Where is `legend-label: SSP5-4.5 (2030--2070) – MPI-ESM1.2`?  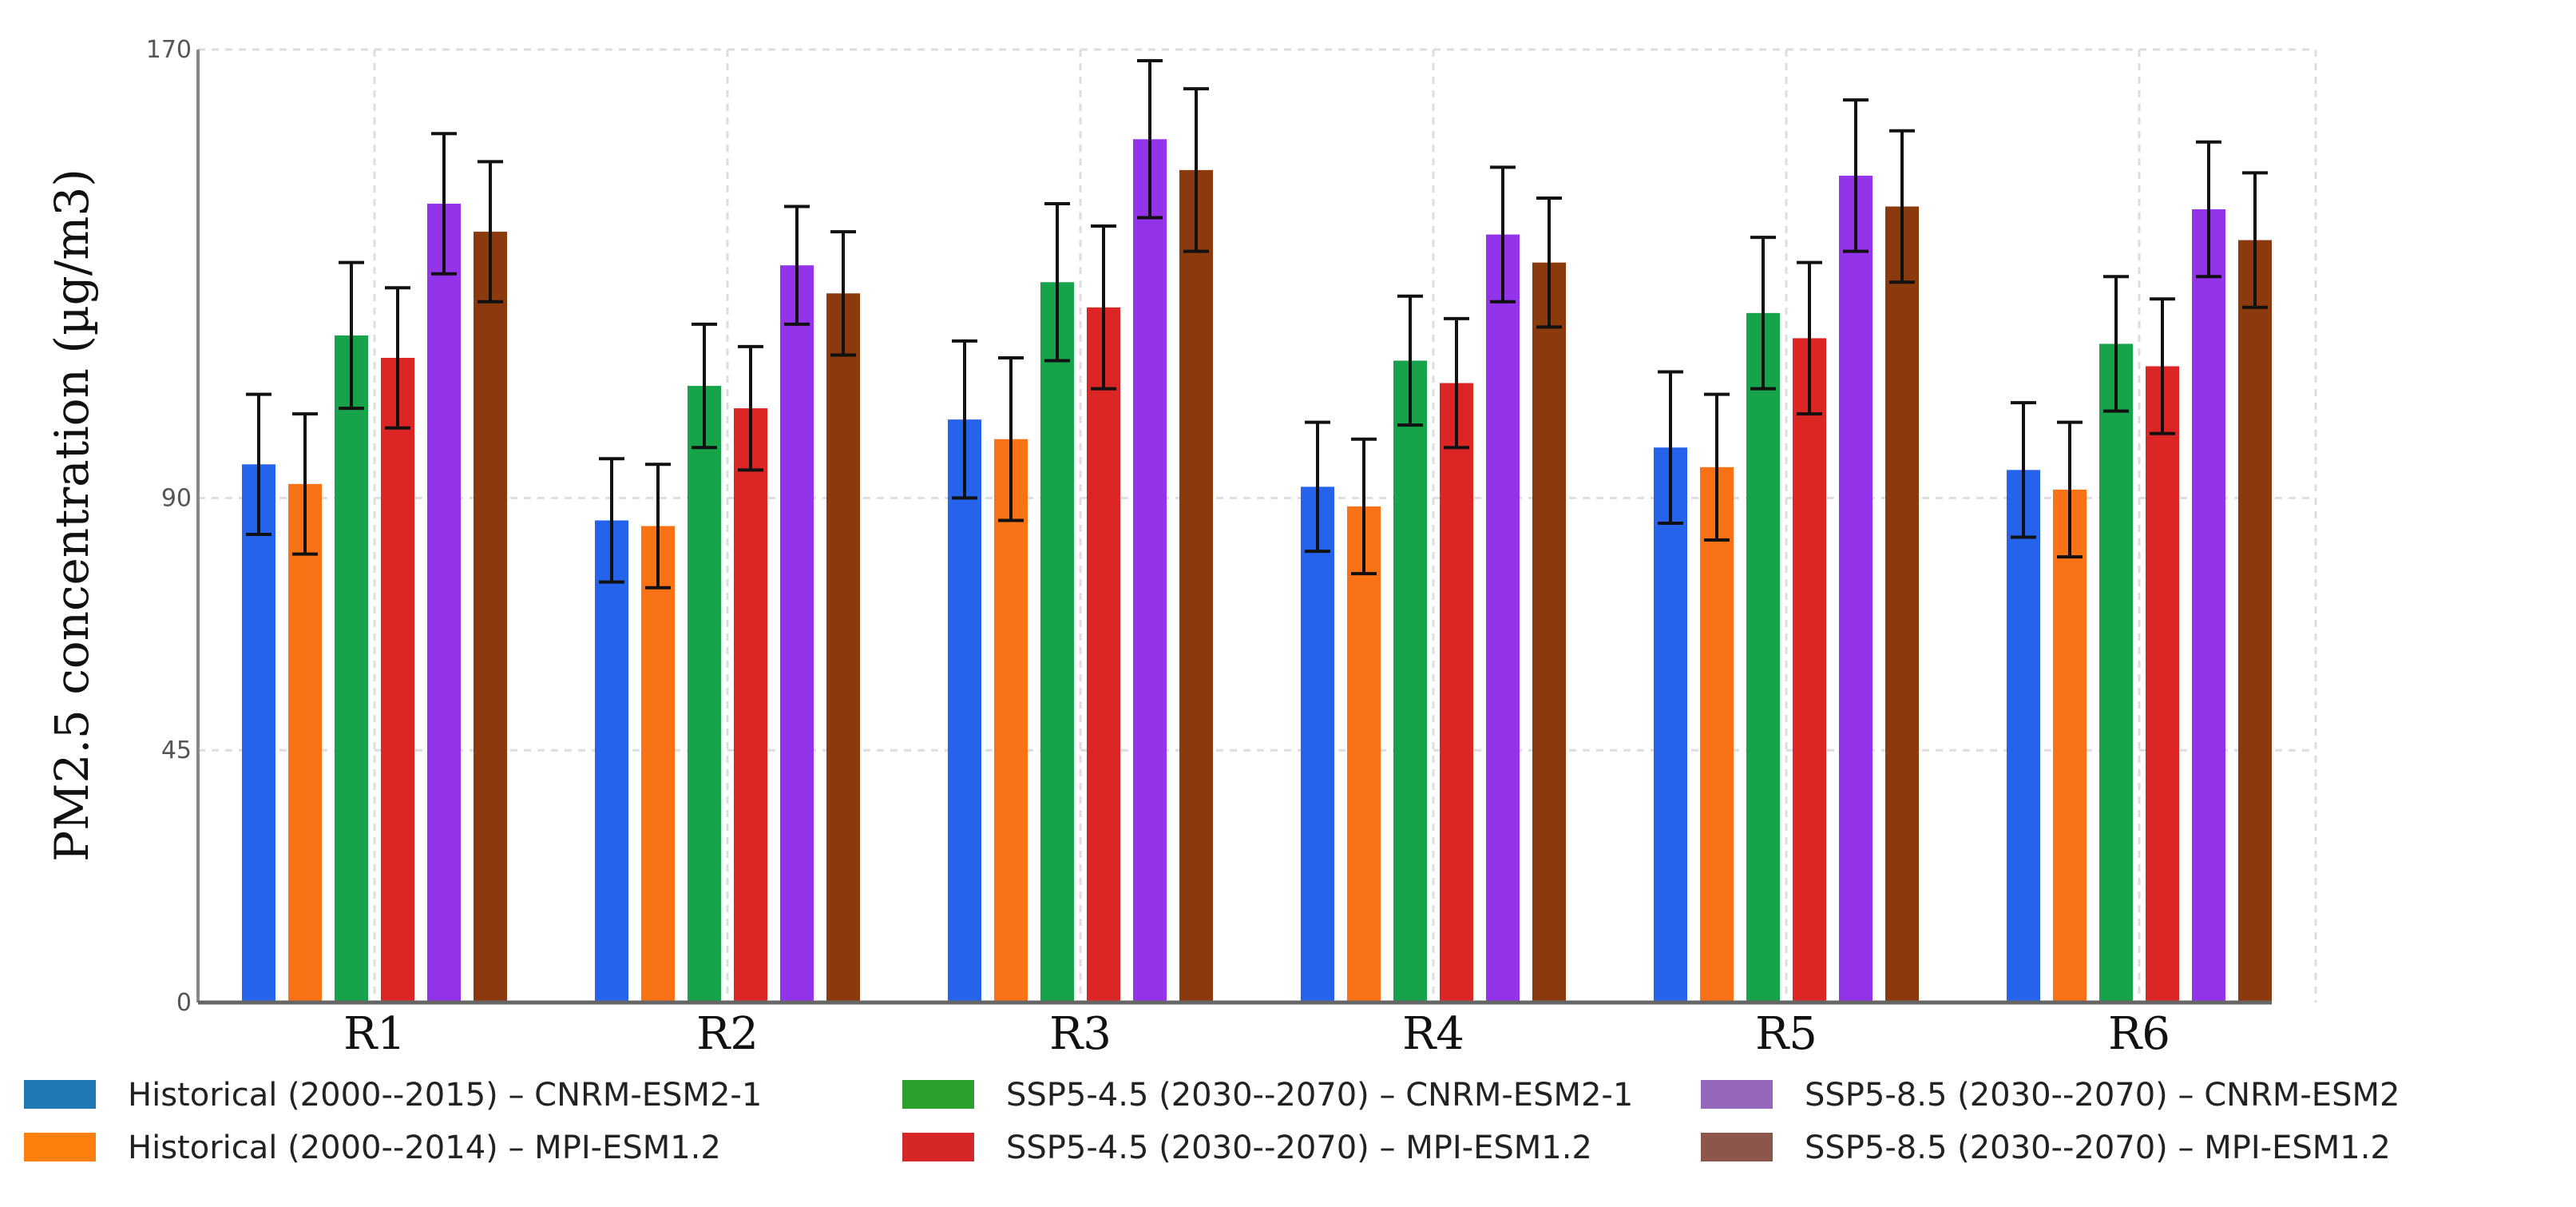
legend-label: SSP5-4.5 (2030--2070) – MPI-ESM1.2 is located at coordinates (1299, 1148).